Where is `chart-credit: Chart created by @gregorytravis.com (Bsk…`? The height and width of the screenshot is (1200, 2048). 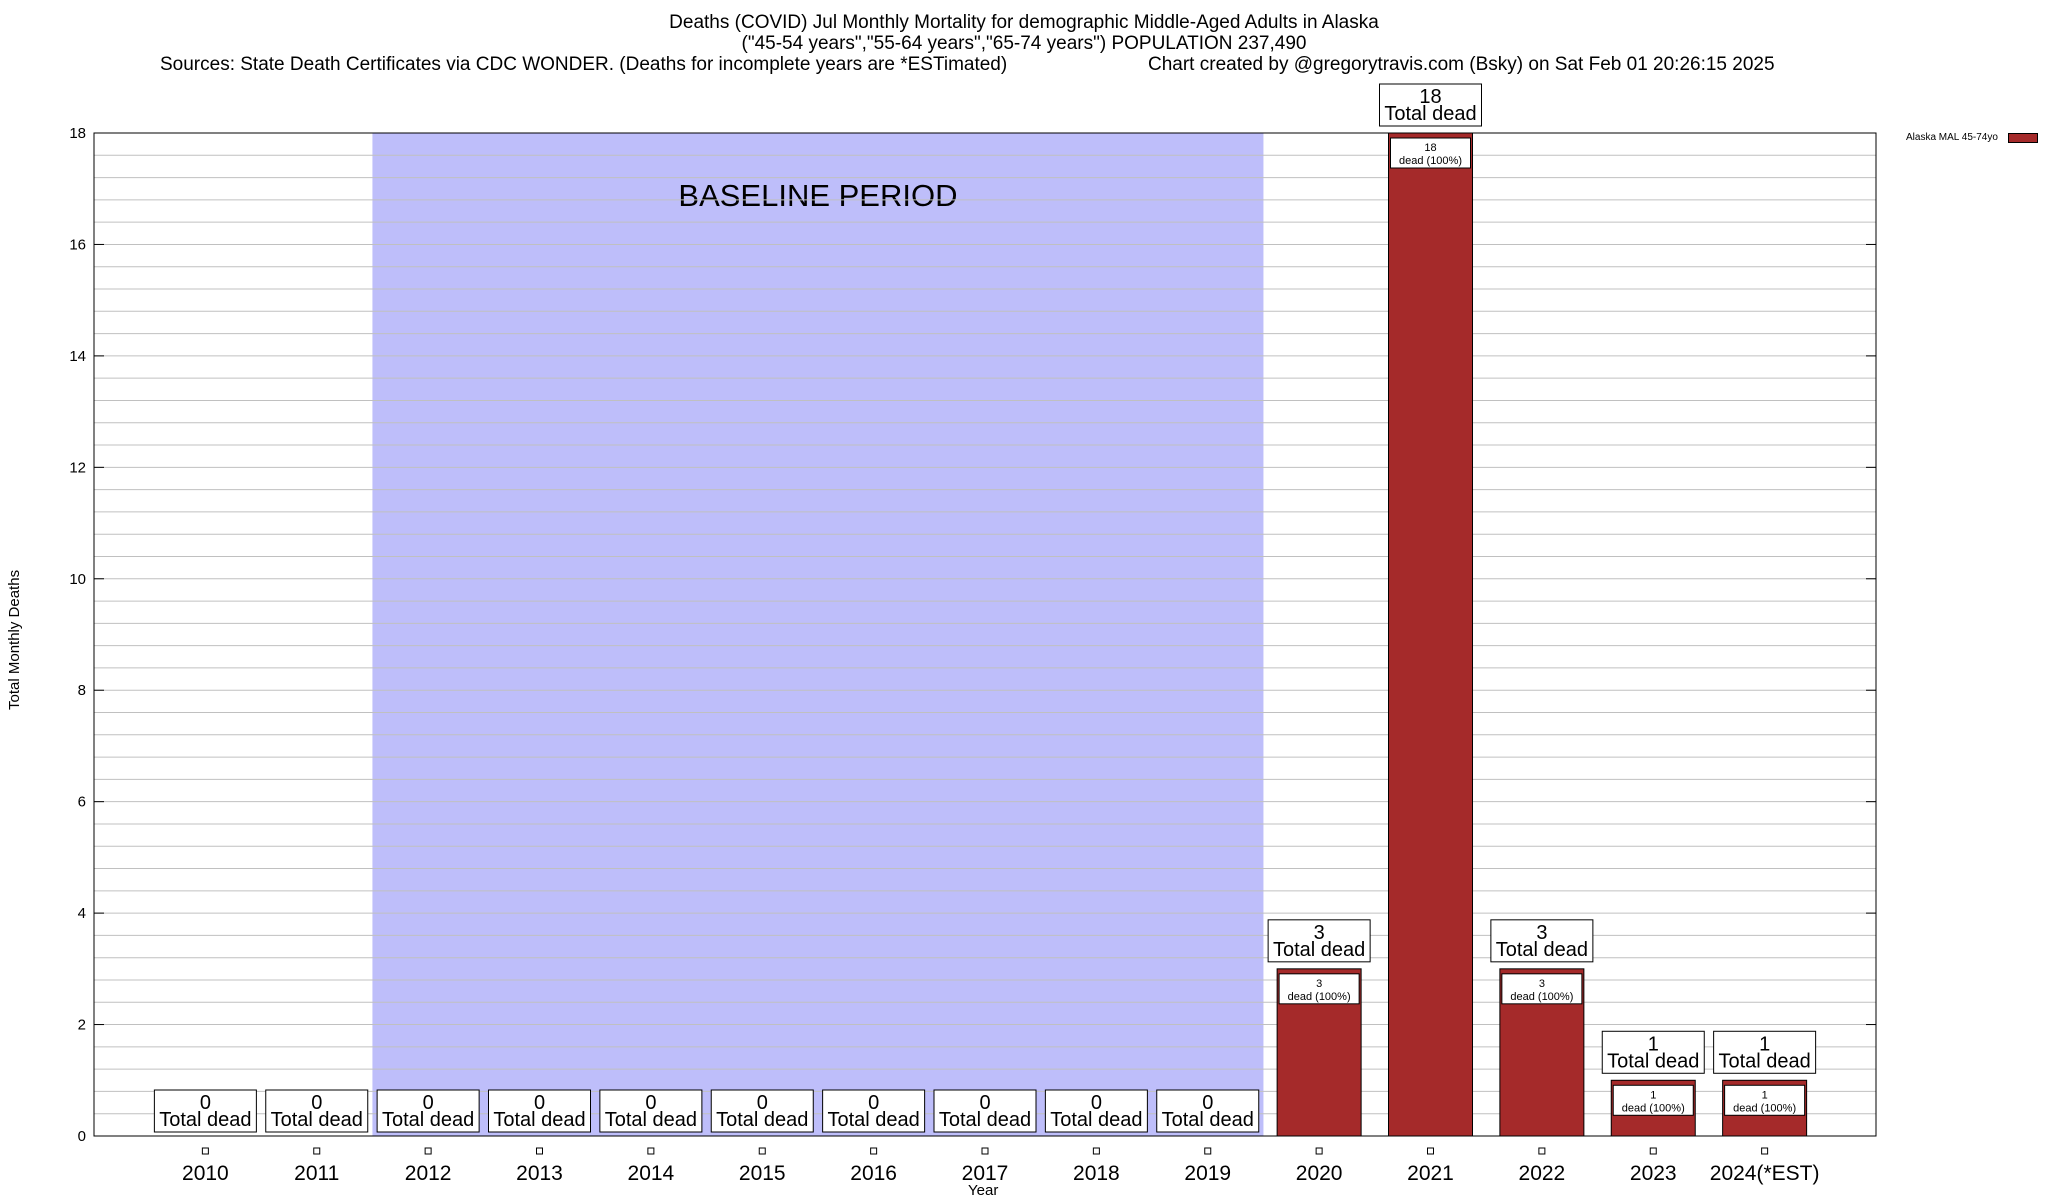
chart-credit: Chart created by @gregorytravis.com (Bsk… is located at coordinates (1461, 64).